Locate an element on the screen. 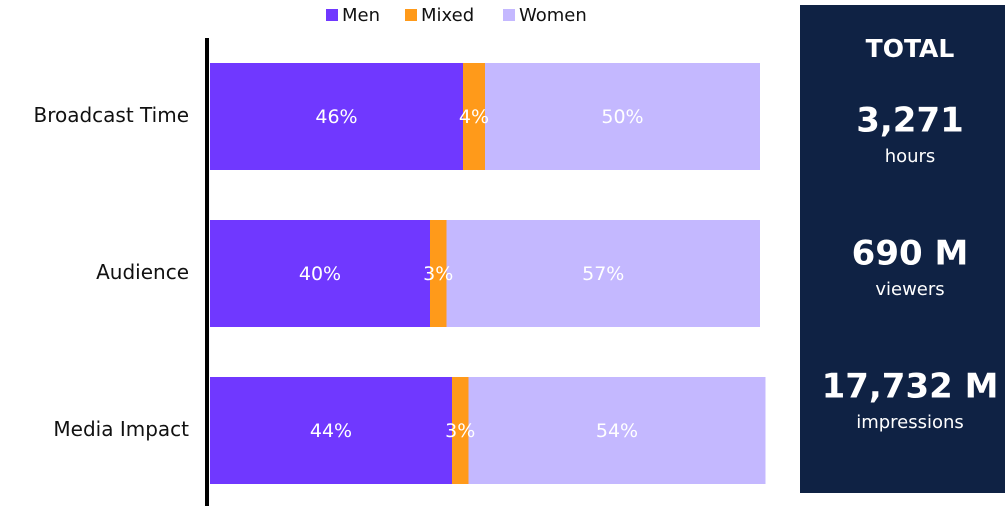 The width and height of the screenshot is (1005, 506). data-label: 40% is located at coordinates (320, 274).